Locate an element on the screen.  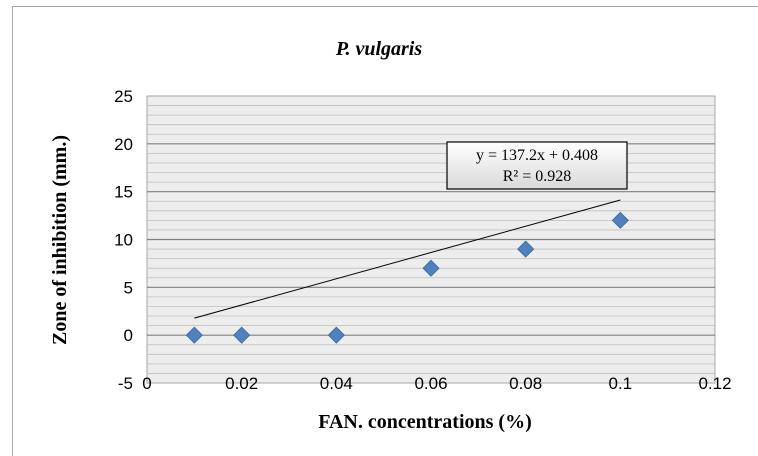
x-tick-label: 0.06 is located at coordinates (430, 383).